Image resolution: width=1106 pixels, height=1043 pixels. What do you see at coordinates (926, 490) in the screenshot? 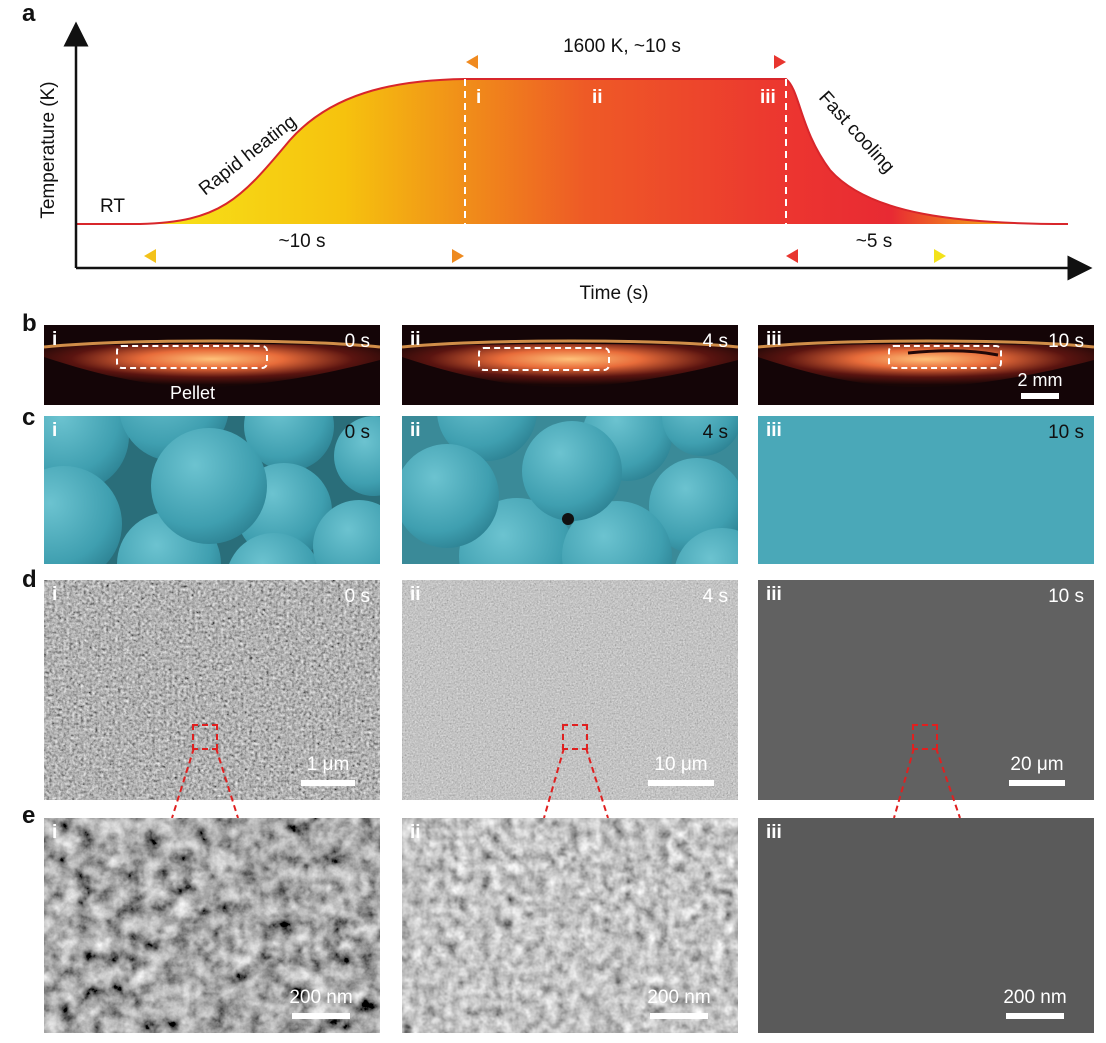
I see `particle-render-iii: iii 10 s` at bounding box center [926, 490].